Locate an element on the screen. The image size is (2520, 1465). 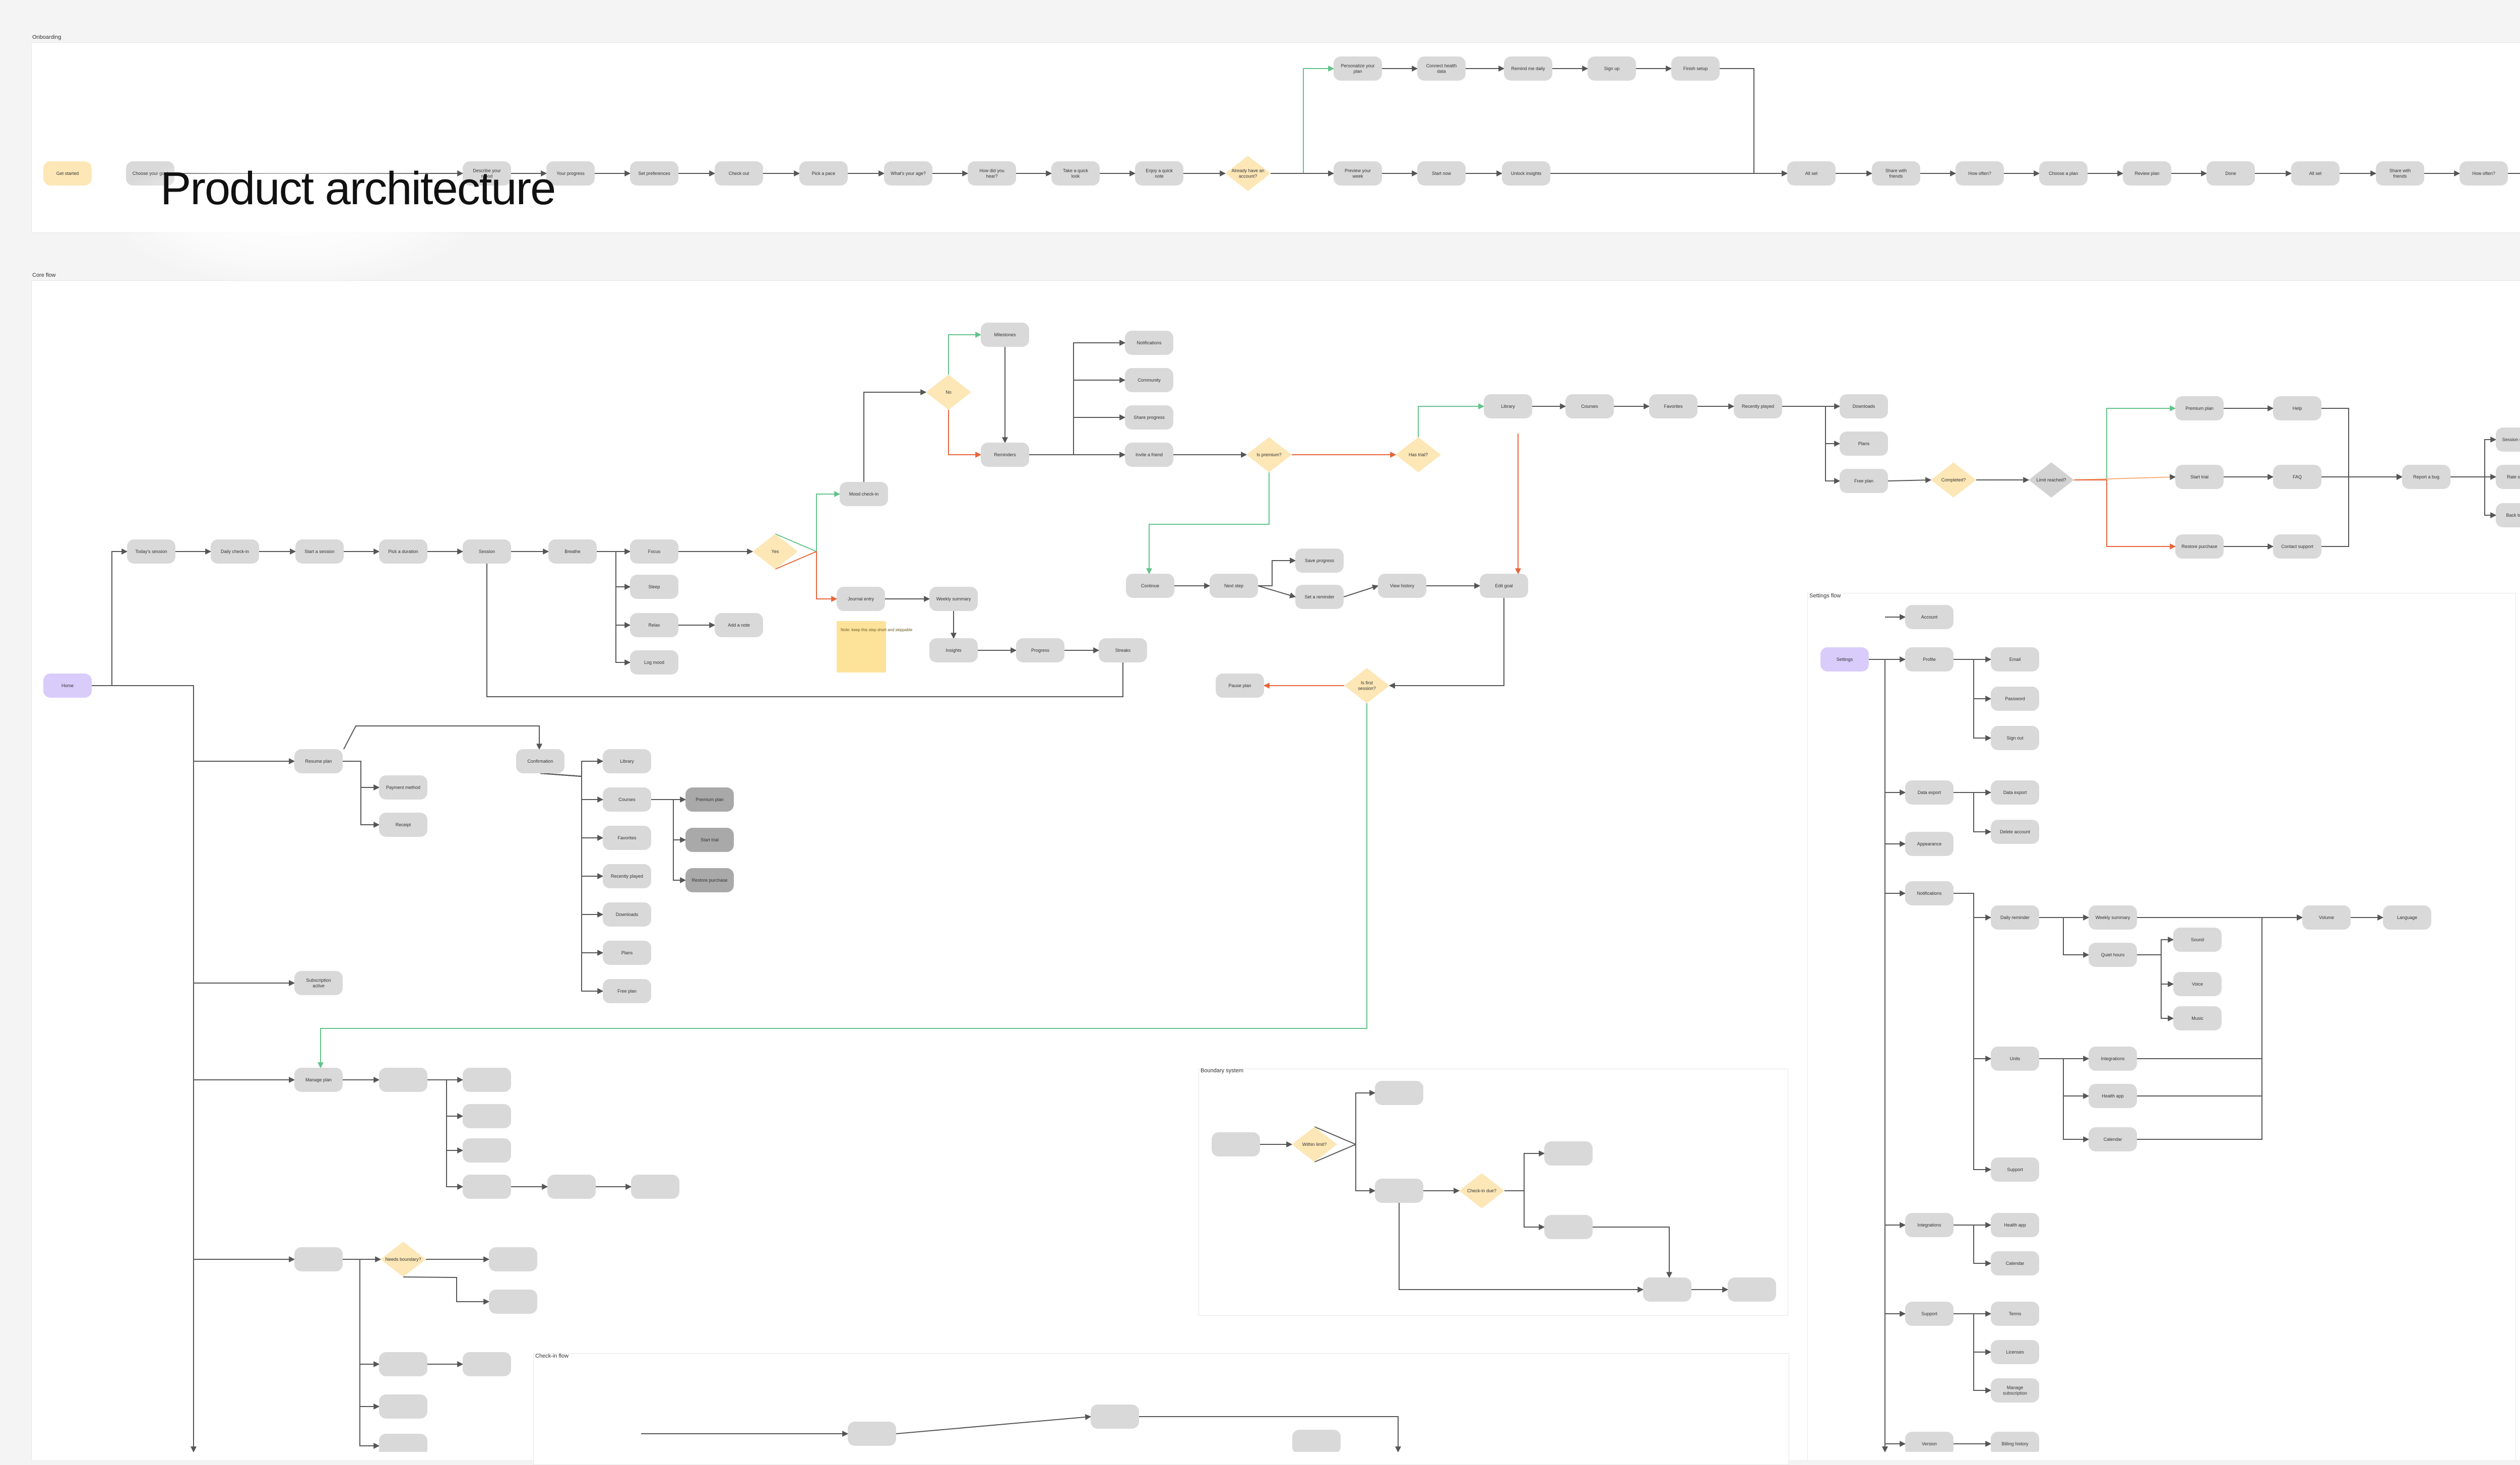
flow-node: Report a bug is located at coordinates (2426, 477).